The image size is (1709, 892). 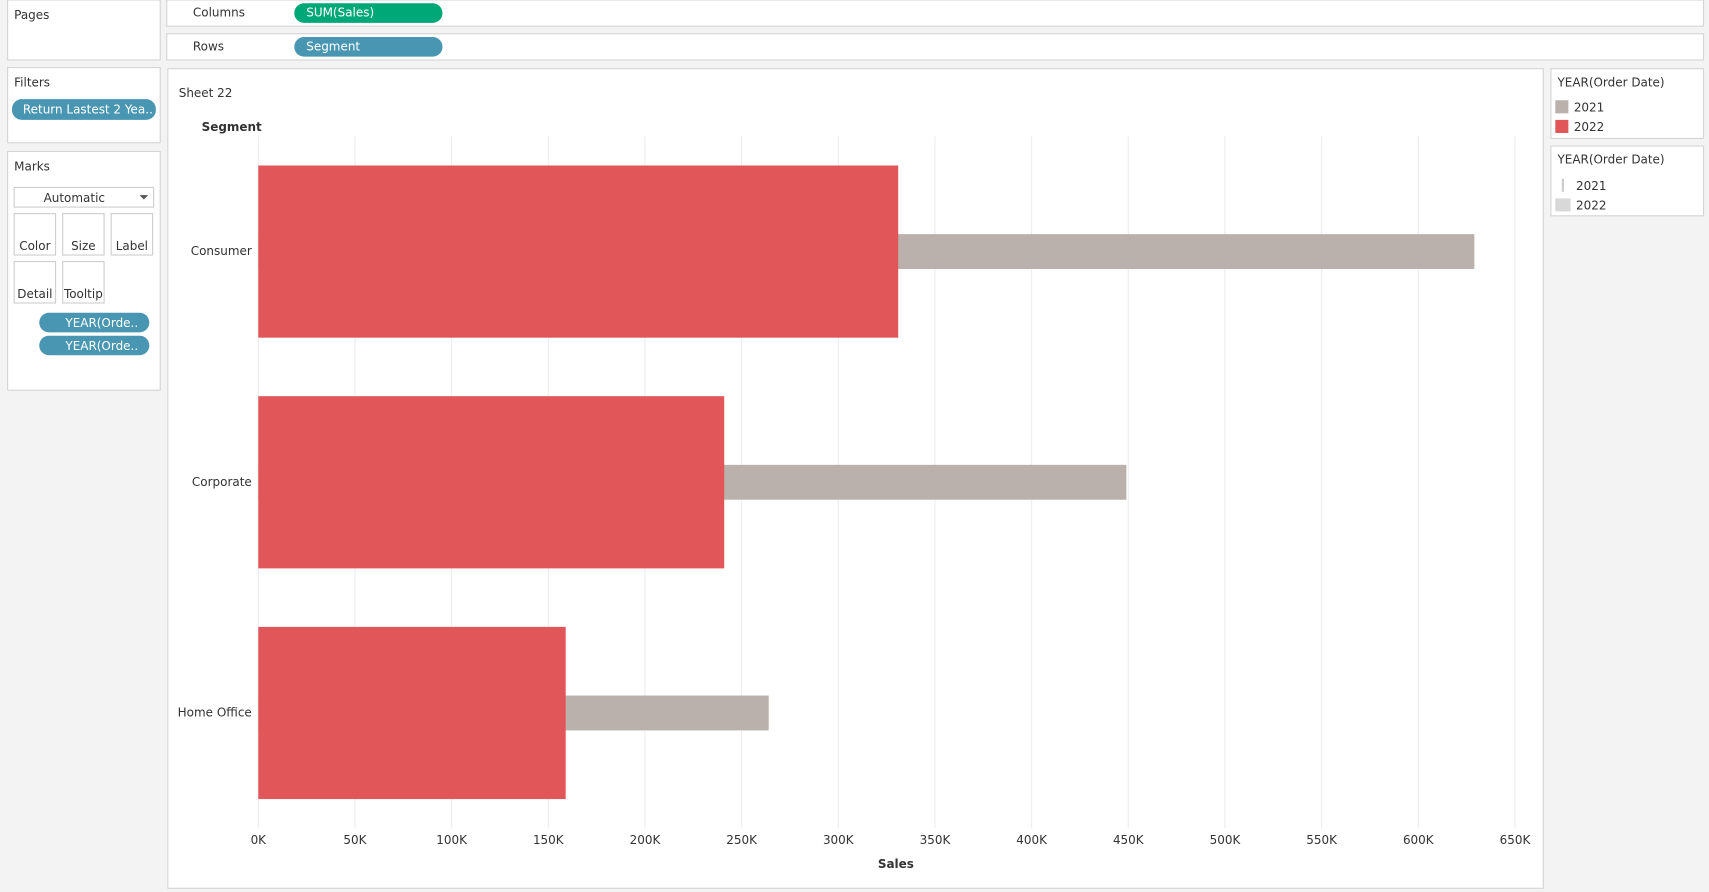 What do you see at coordinates (1591, 186) in the screenshot?
I see `size-legend-label: 2021` at bounding box center [1591, 186].